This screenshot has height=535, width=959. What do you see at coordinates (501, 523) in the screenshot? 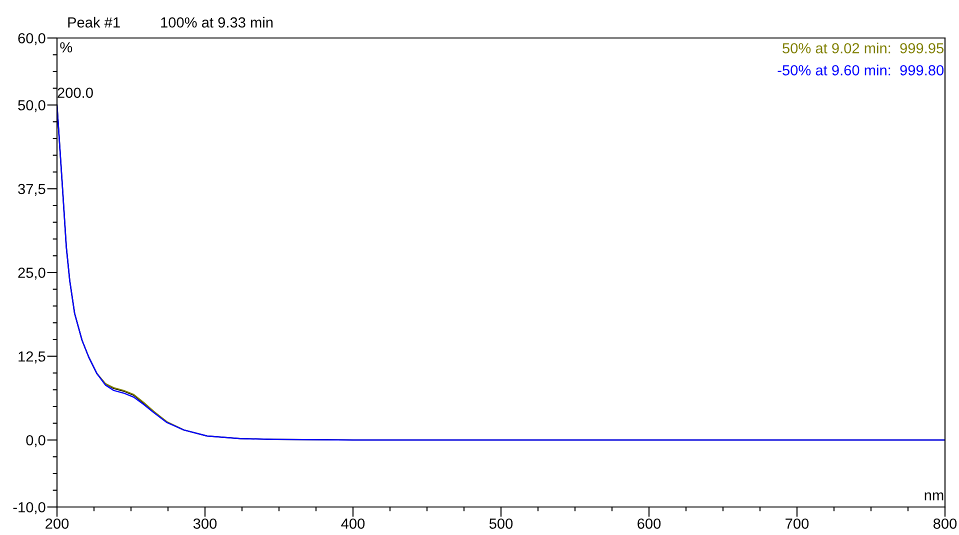
I see `x-tick-label: 500` at bounding box center [501, 523].